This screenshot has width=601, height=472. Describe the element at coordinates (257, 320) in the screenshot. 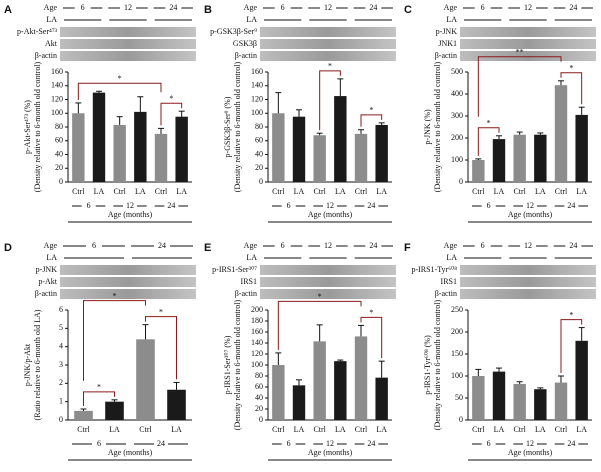

I see `y-tick-label: 180` at that location.